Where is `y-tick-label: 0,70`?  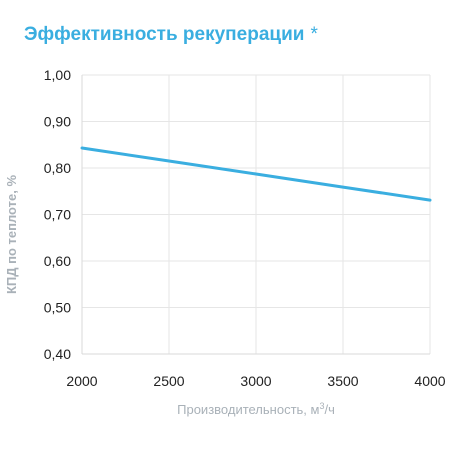
y-tick-label: 0,70 is located at coordinates (57, 215).